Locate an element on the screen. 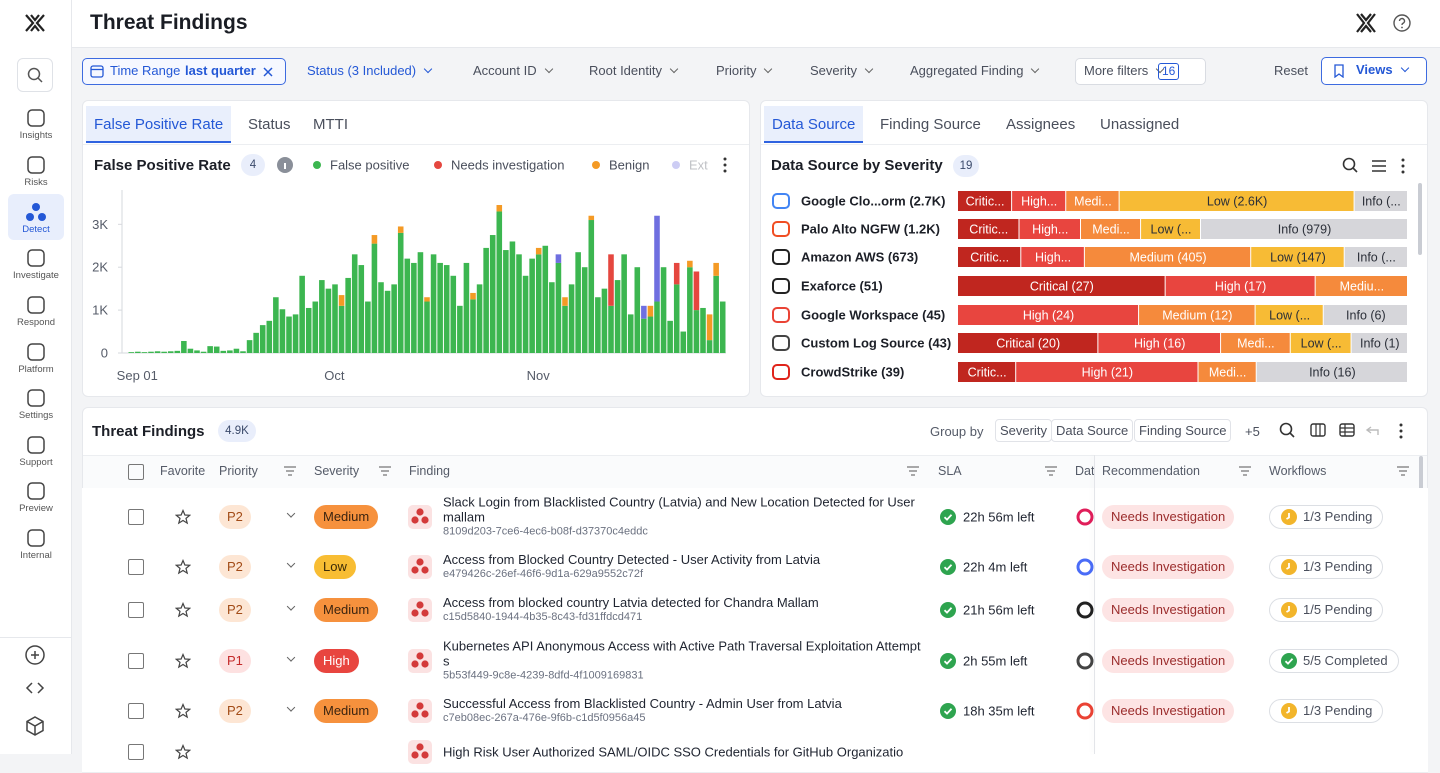 The height and width of the screenshot is (773, 1440). brand-button is located at coordinates (1366, 23).